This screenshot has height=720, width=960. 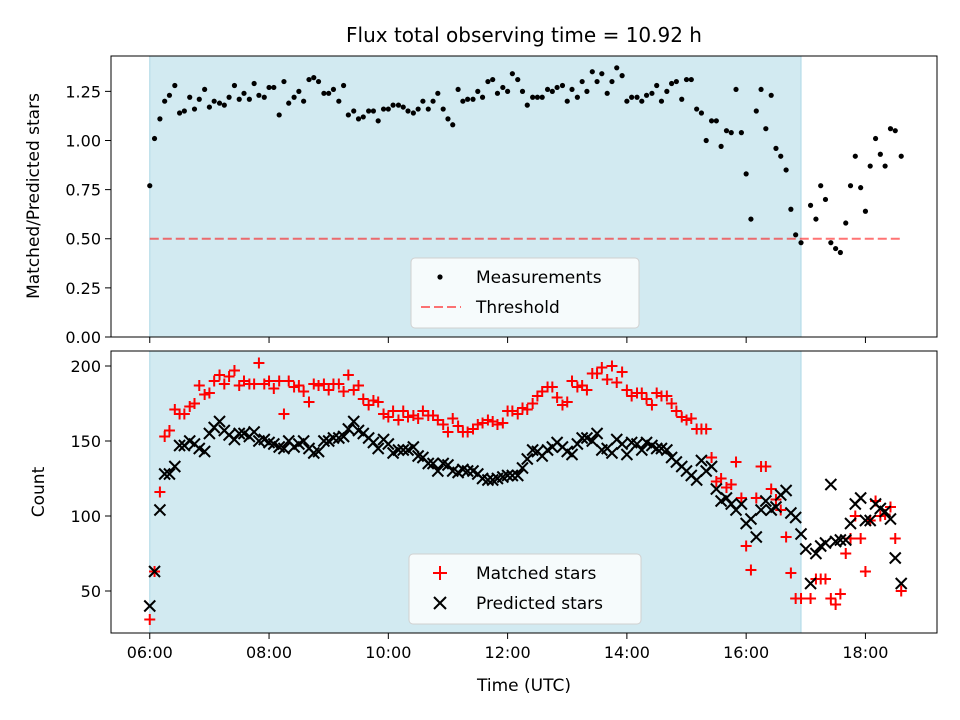 I want to click on legend-threshold-label: Threshold, so click(x=517, y=308).